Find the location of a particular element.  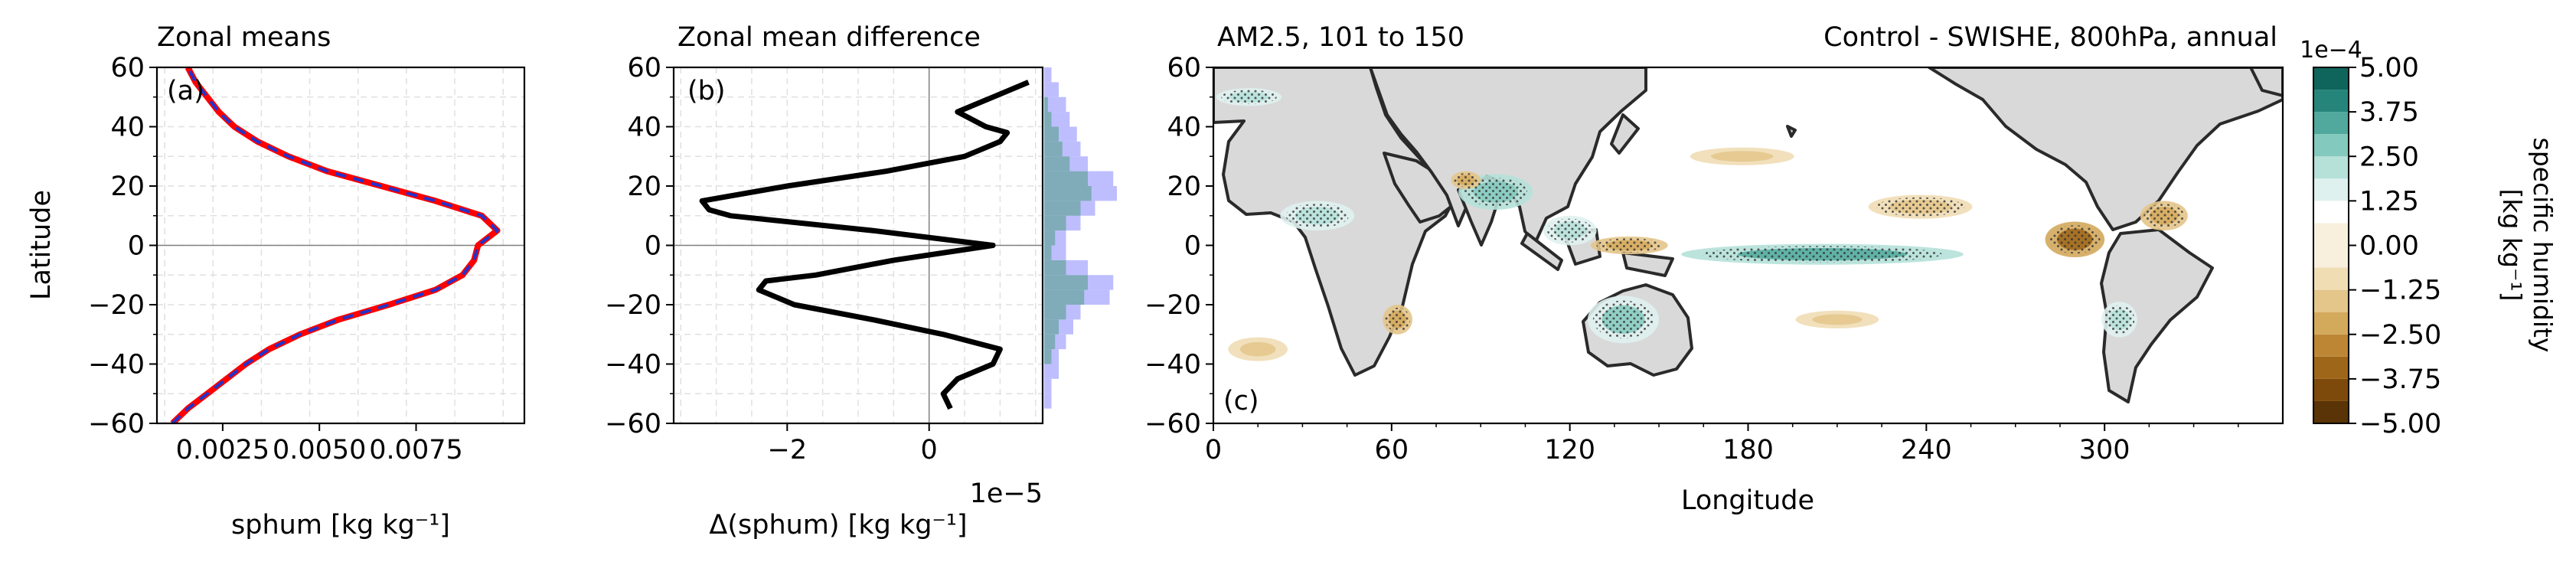

land-asia is located at coordinates (1508, 156).